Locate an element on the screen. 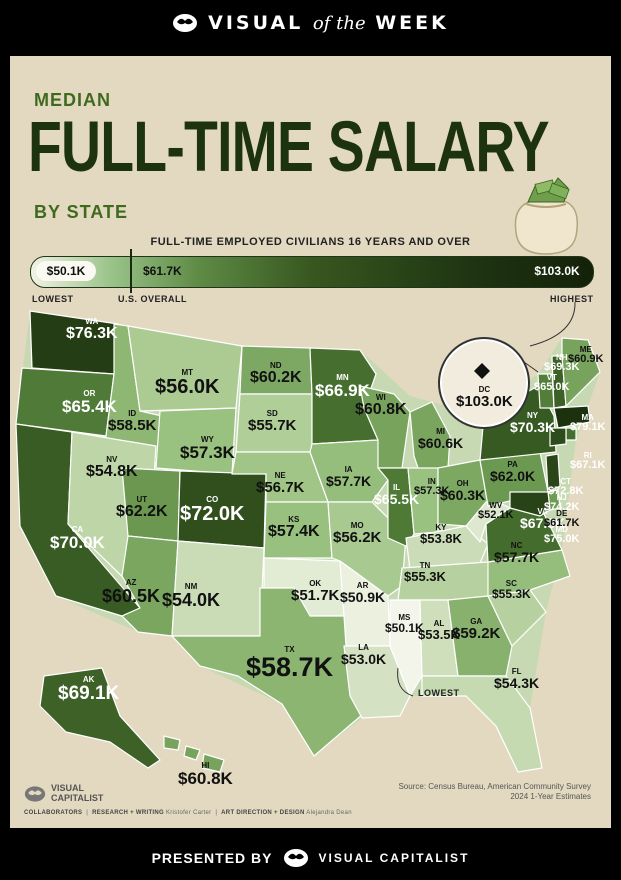 This screenshot has height=880, width=621. state-abbr: AL is located at coordinates (439, 623).